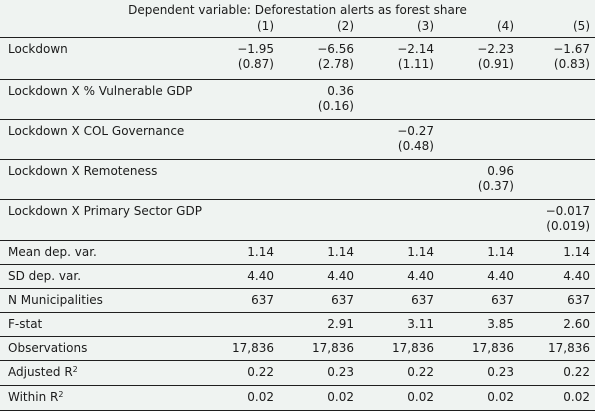  I want to click on row-label: Mean dep. var., so click(52, 252).